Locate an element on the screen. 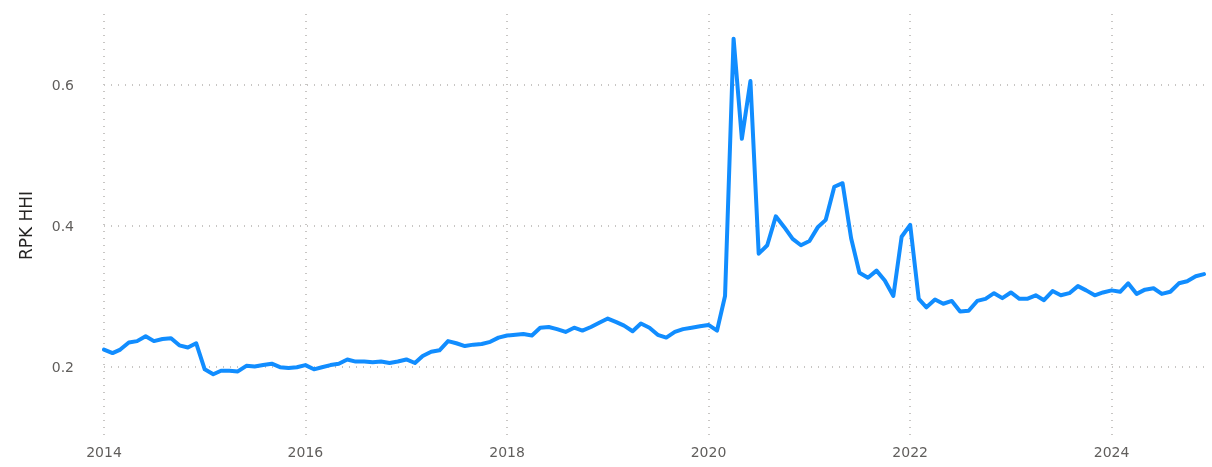 This screenshot has width=1212, height=467. x-tick-label: 2016 is located at coordinates (305, 452).